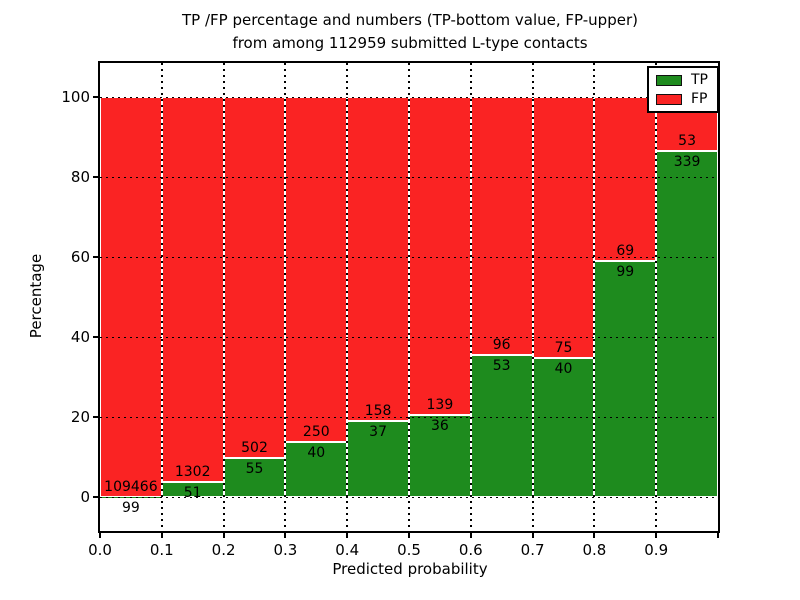 This screenshot has height=600, width=800. I want to click on bar-fp-count: 69, so click(625, 251).